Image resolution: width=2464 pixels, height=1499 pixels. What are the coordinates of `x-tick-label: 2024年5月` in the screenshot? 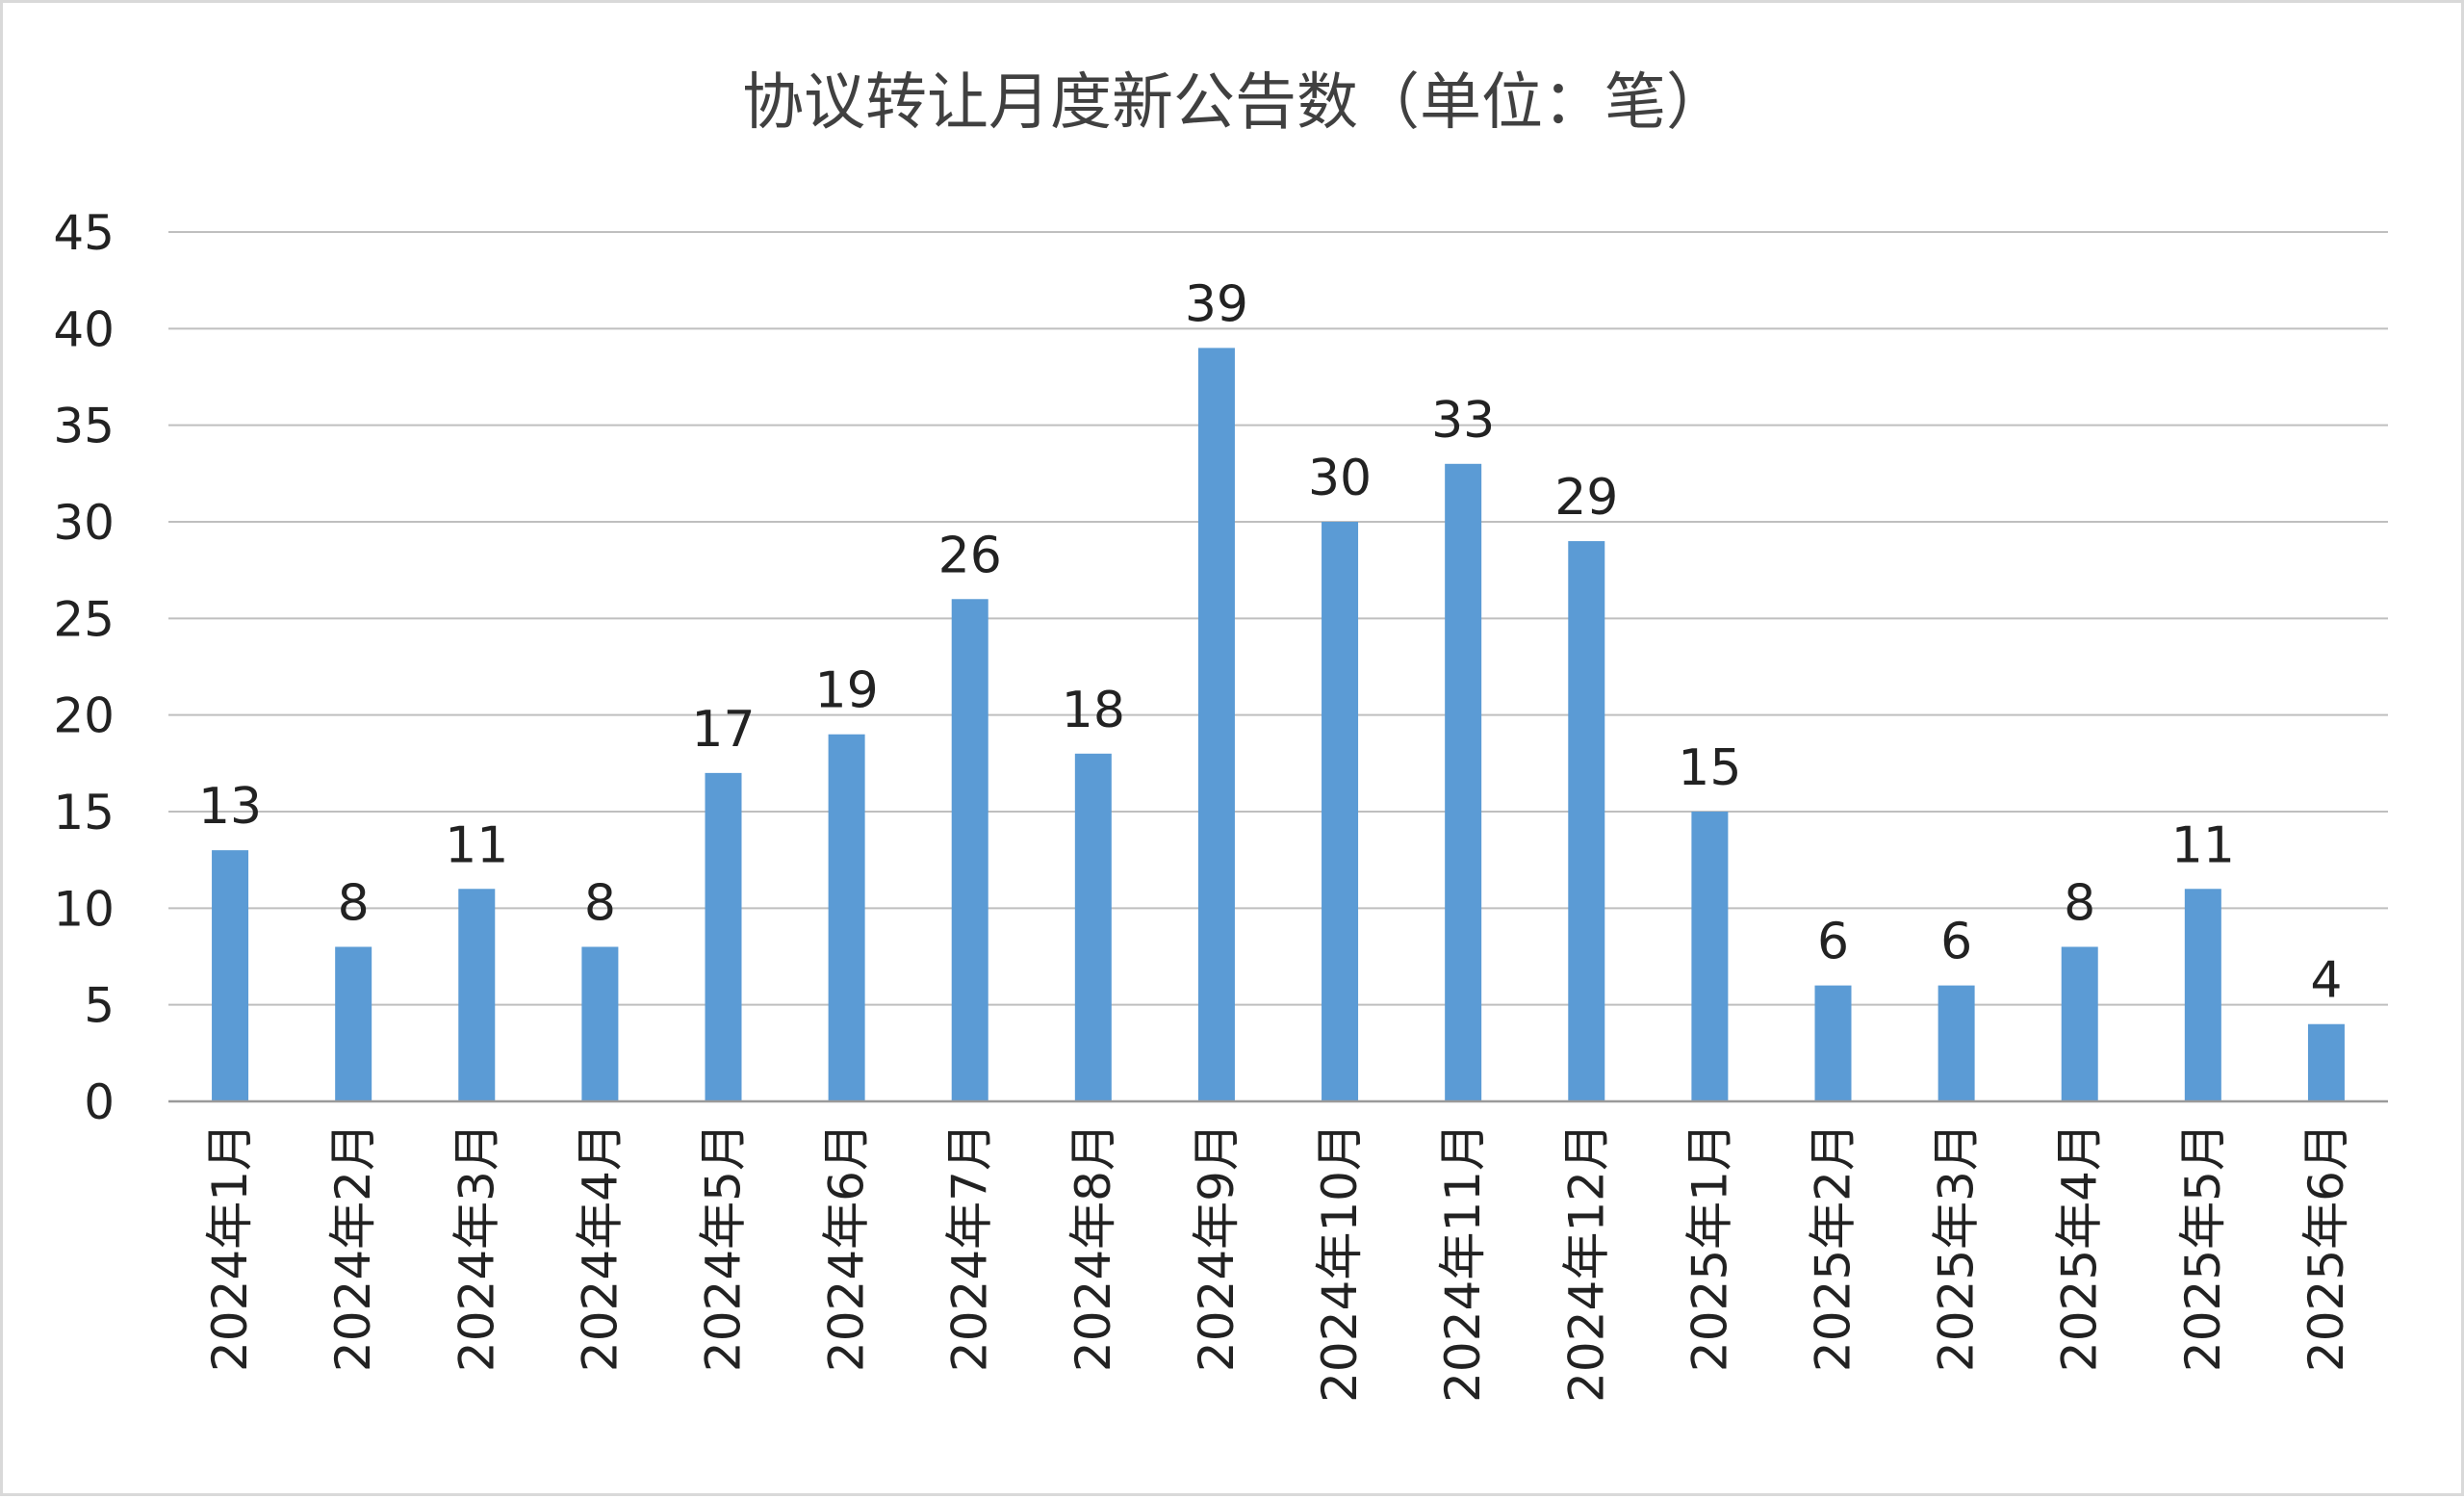 It's located at (724, 1247).